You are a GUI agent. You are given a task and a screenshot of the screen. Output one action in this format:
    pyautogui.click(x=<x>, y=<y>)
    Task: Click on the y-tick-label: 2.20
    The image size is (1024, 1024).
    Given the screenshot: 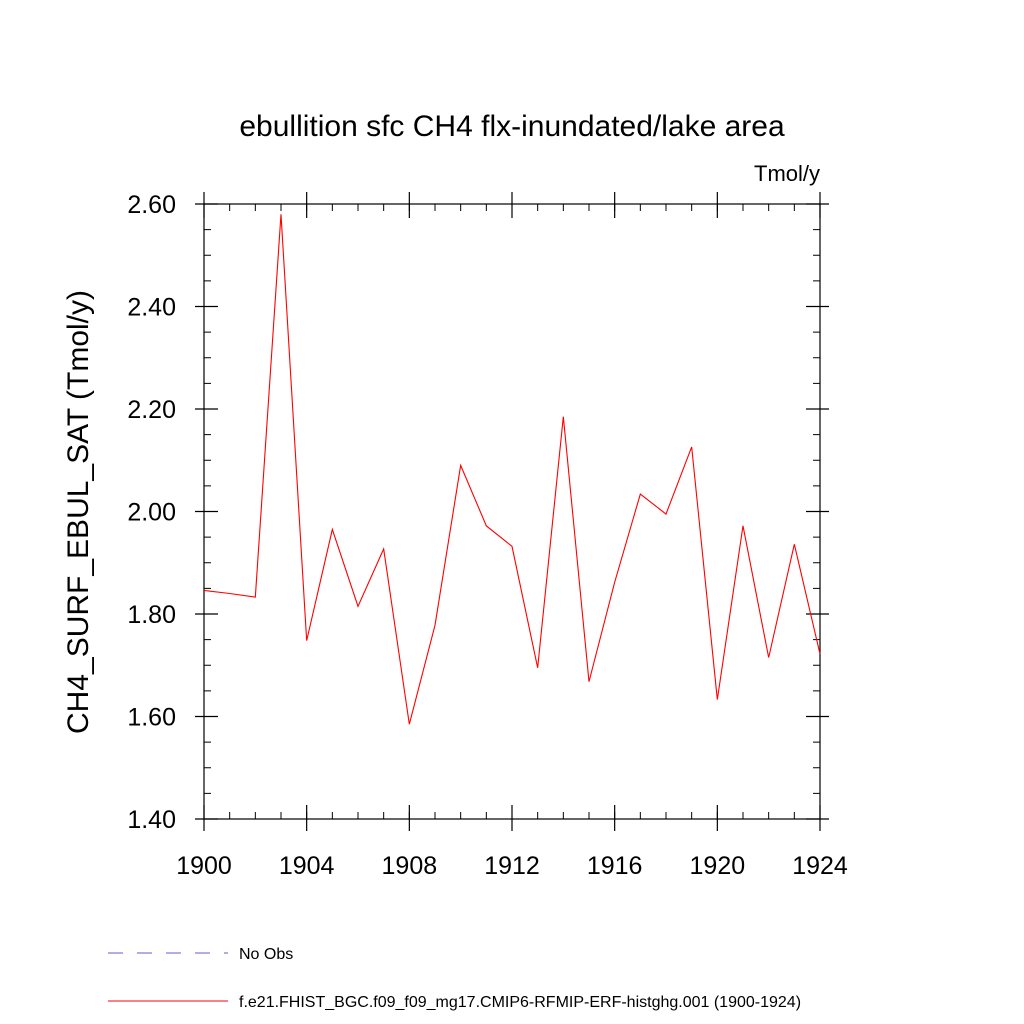 What is the action you would take?
    pyautogui.click(x=151, y=410)
    